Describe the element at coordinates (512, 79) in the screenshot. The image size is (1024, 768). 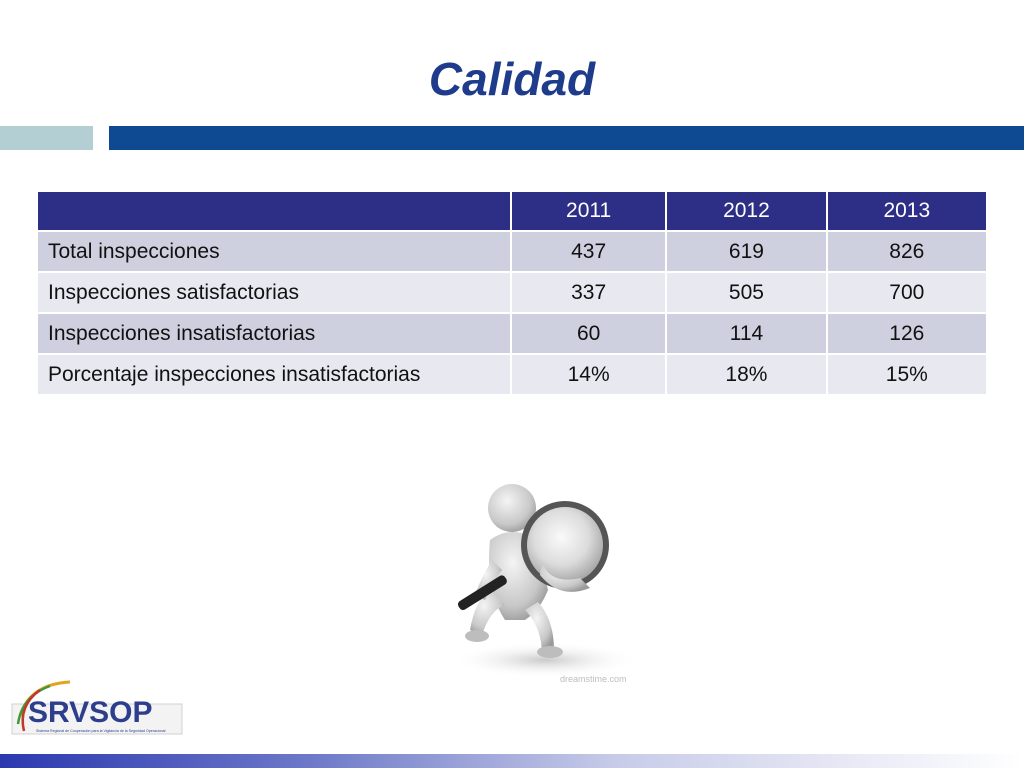
I see `slide-title: Calidad` at that location.